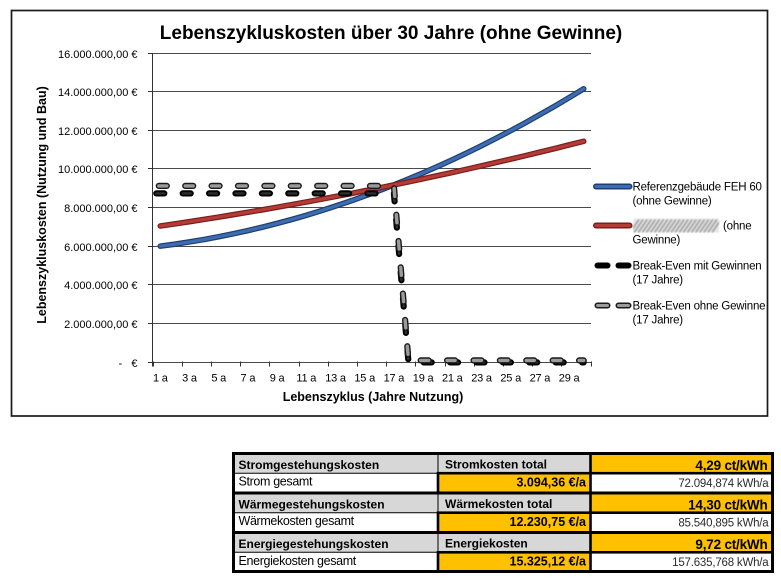  What do you see at coordinates (98, 170) in the screenshot?
I see `svg-text: 10.000.000,00 €` at bounding box center [98, 170].